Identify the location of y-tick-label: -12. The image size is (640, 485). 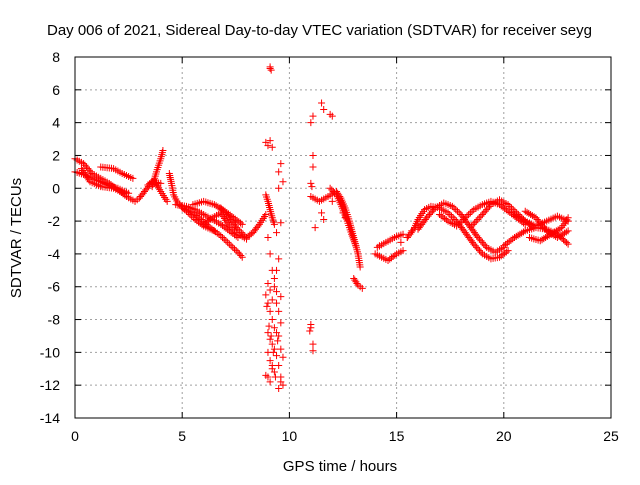
(50, 385).